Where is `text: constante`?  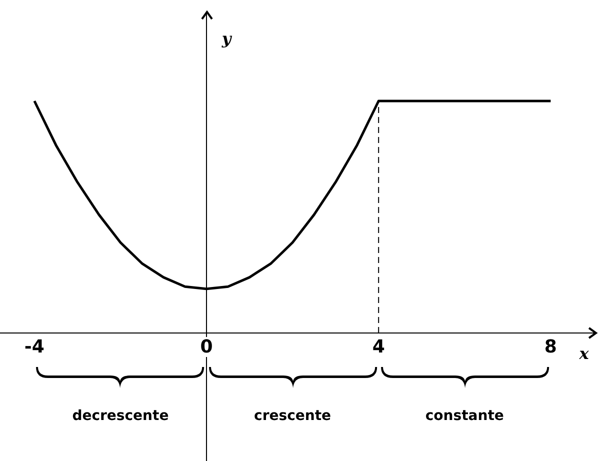 text: constante is located at coordinates (464, 416).